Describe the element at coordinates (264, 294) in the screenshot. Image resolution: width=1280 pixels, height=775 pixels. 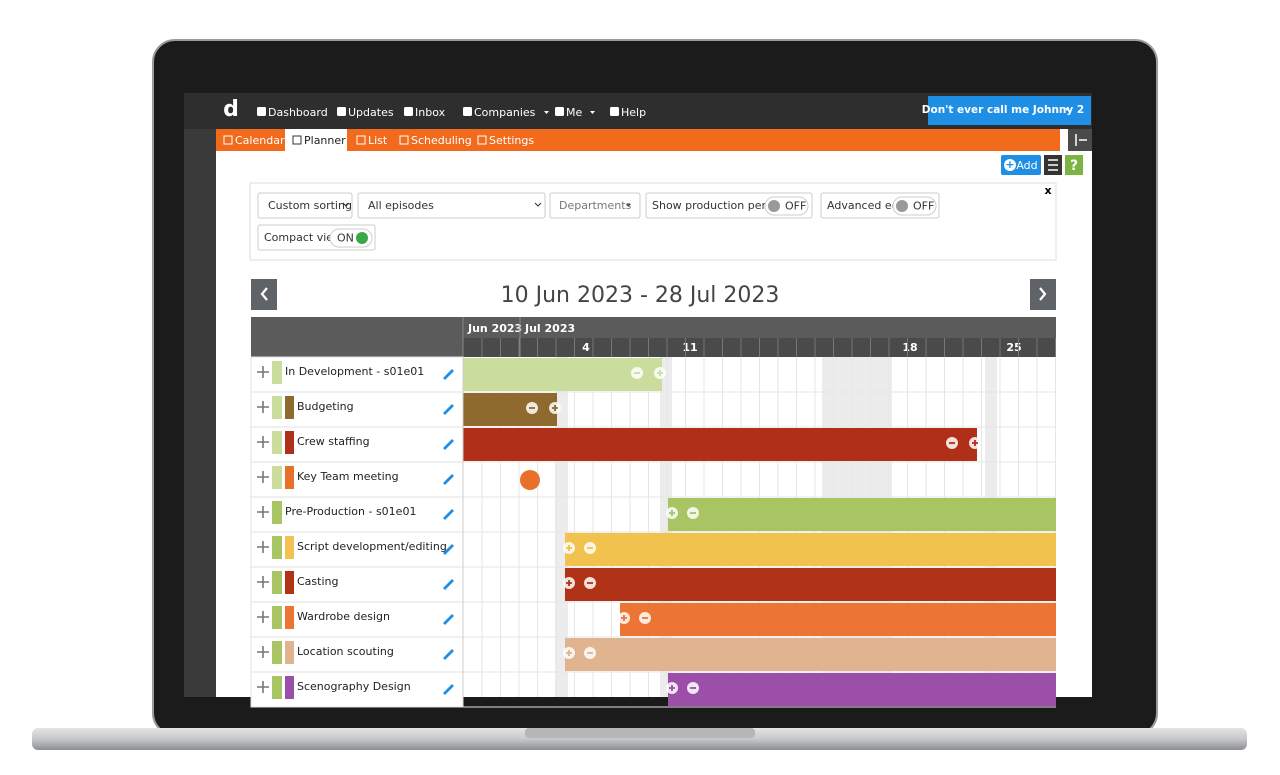
I see `prev-button` at that location.